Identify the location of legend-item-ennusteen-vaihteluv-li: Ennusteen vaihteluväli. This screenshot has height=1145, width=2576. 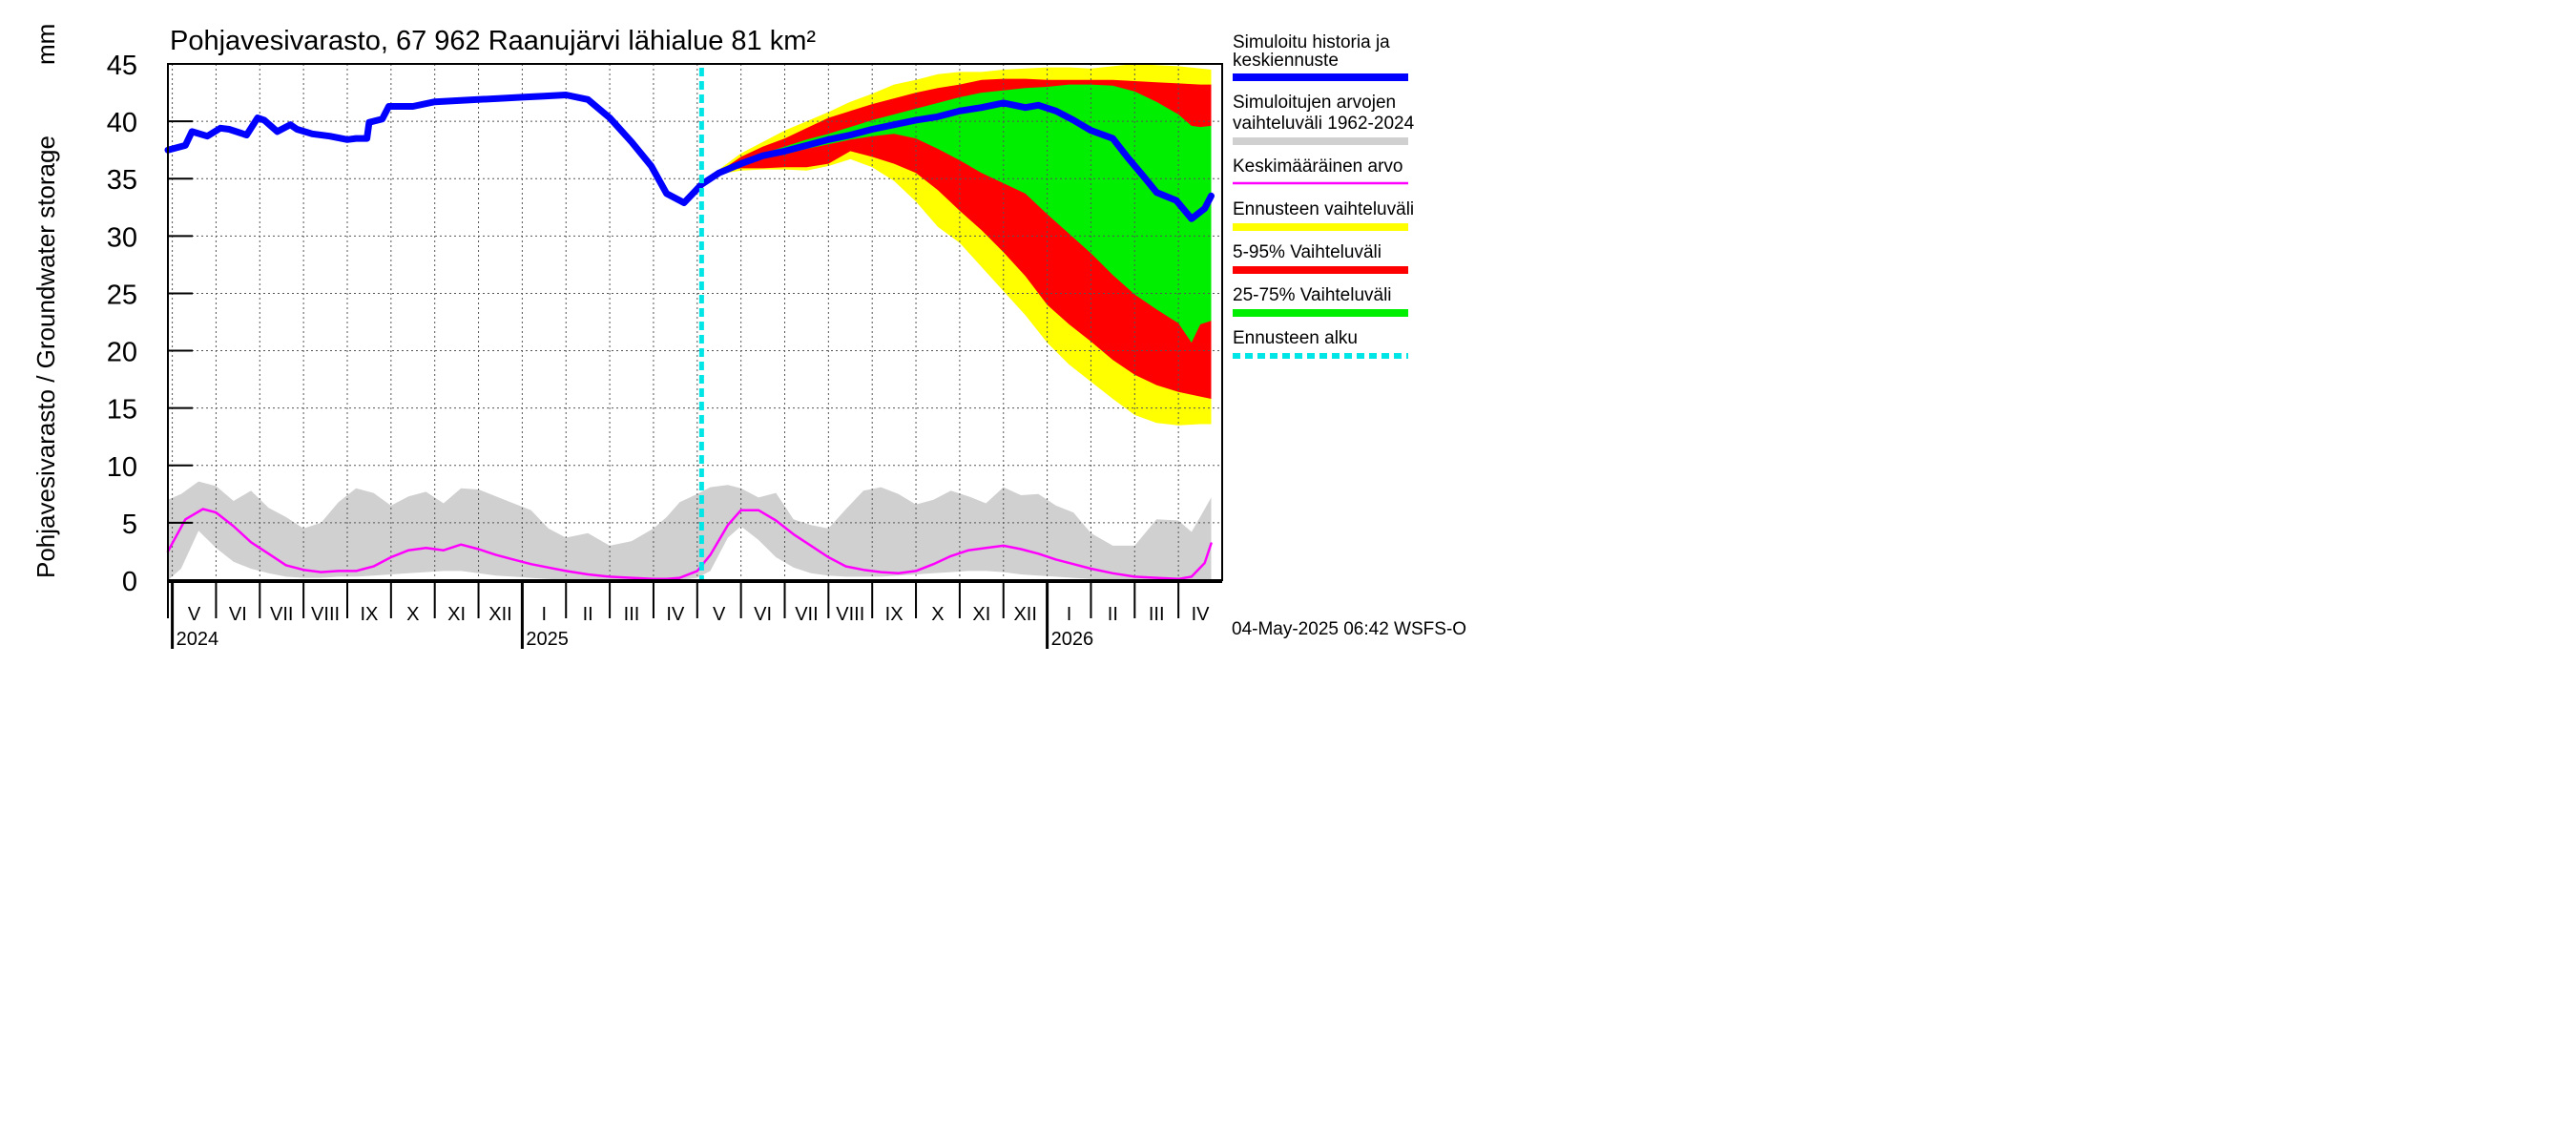
(1323, 215).